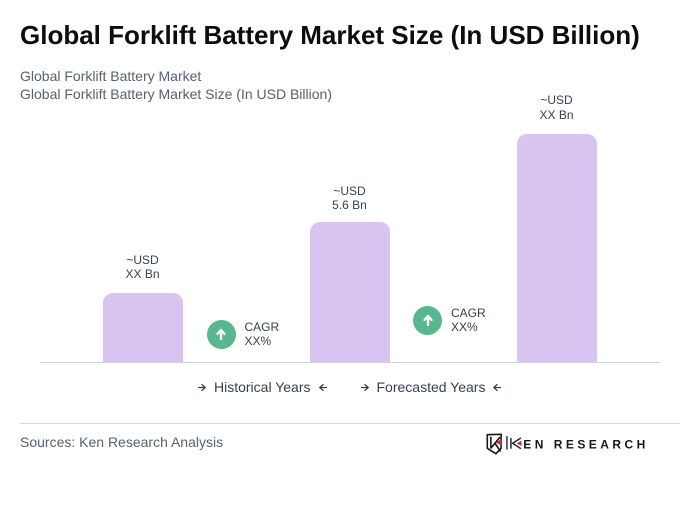 This screenshot has width=700, height=520. What do you see at coordinates (586, 445) in the screenshot?
I see `svg-text: EN RESEARCH` at bounding box center [586, 445].